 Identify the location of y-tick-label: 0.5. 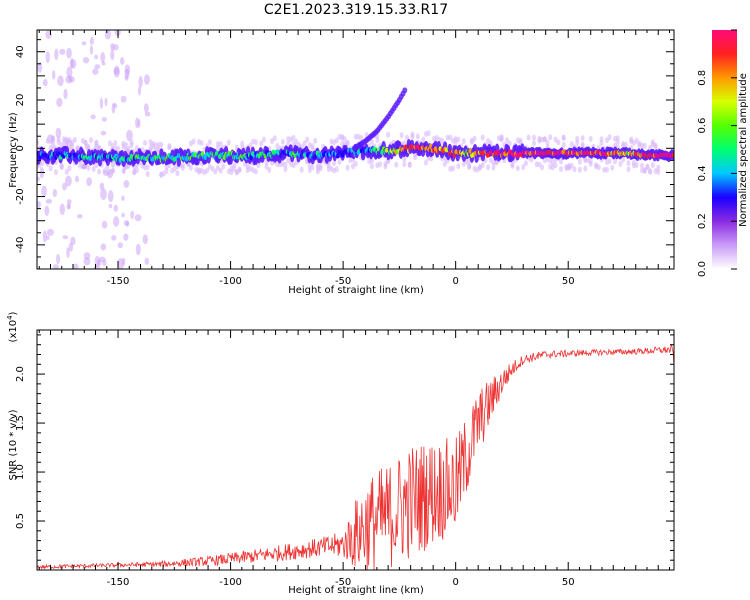
(20, 521).